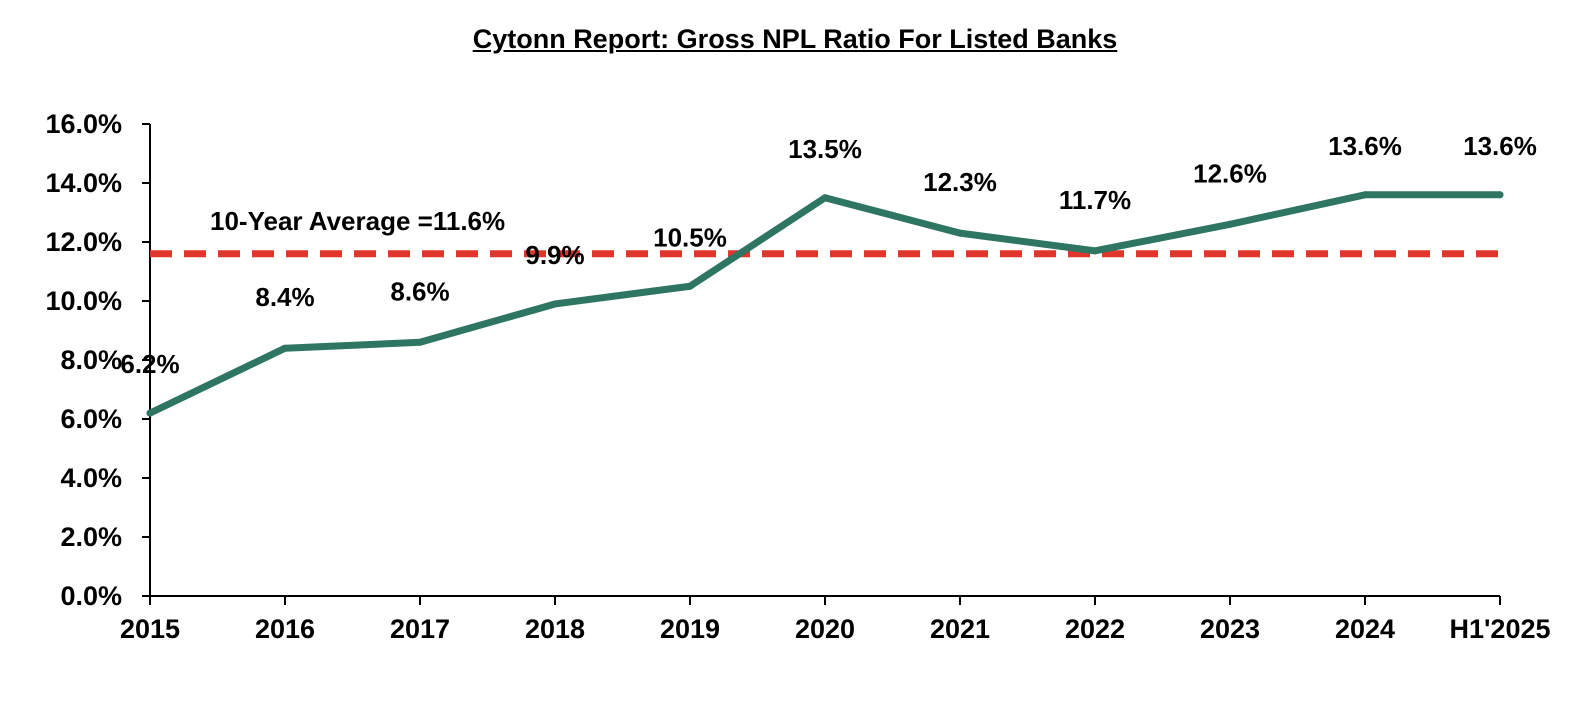 This screenshot has height=722, width=1590. What do you see at coordinates (91, 478) in the screenshot?
I see `y-tick-label: 4.0%` at bounding box center [91, 478].